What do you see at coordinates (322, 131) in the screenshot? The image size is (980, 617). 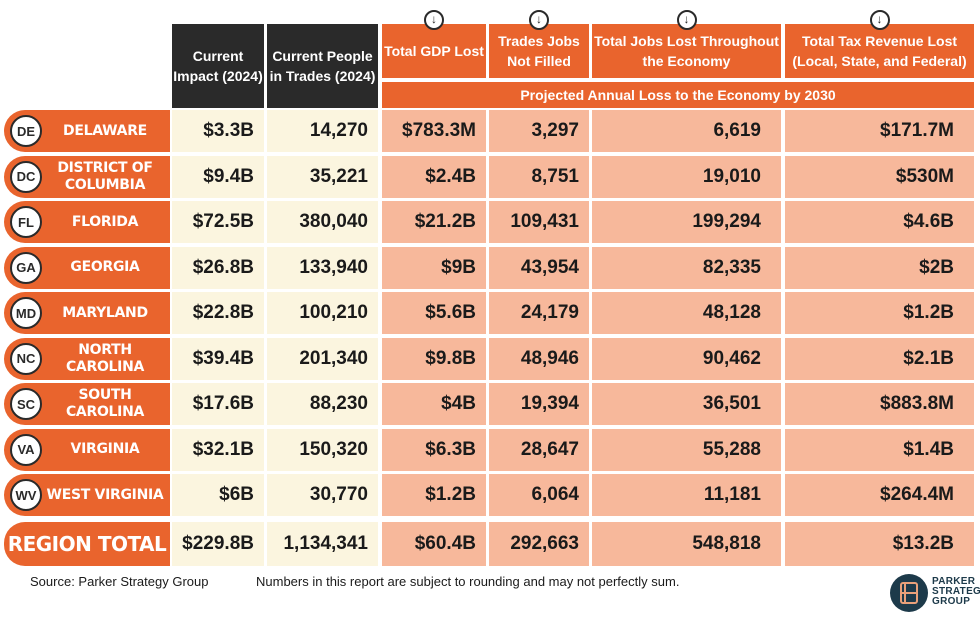 I see `table-cell-people: 14,270` at bounding box center [322, 131].